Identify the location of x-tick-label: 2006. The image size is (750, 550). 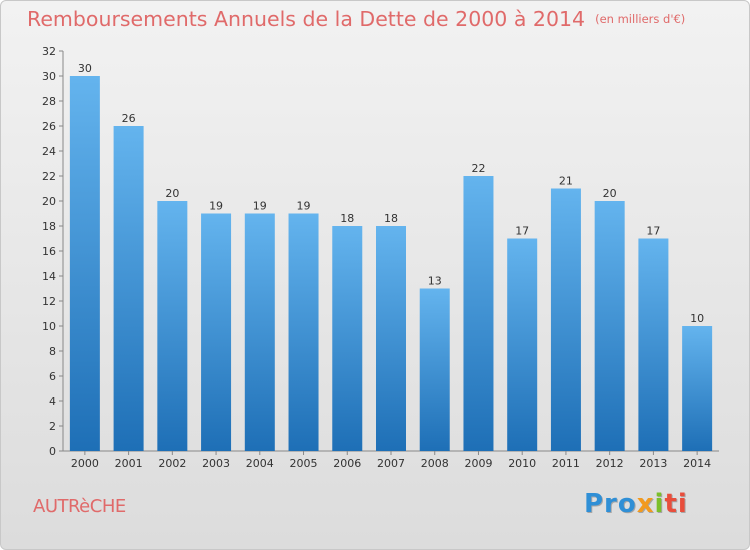
(347, 463).